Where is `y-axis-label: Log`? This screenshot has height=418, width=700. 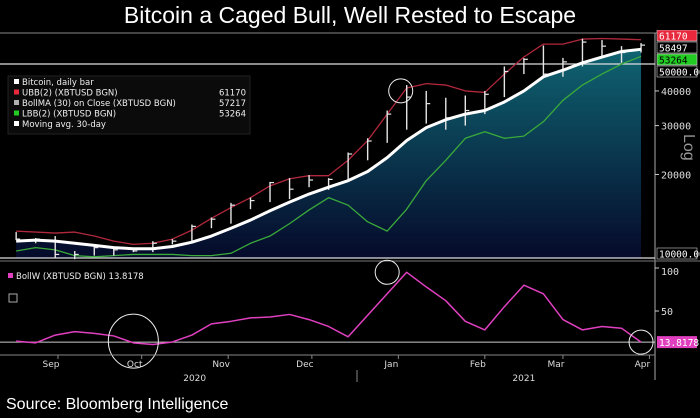 y-axis-label: Log is located at coordinates (688, 147).